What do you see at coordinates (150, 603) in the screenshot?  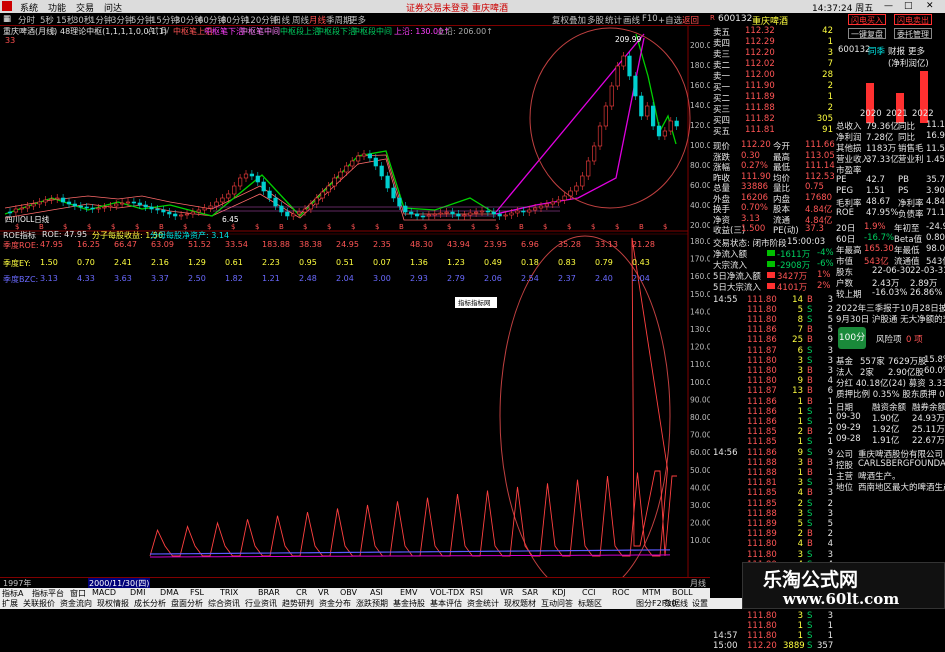 I see `status-tab: 成长分析` at bounding box center [150, 603].